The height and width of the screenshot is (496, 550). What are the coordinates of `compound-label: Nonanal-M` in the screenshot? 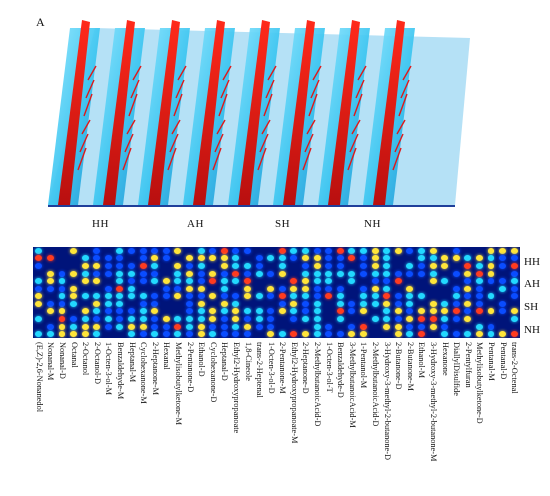 It's located at (51, 361).